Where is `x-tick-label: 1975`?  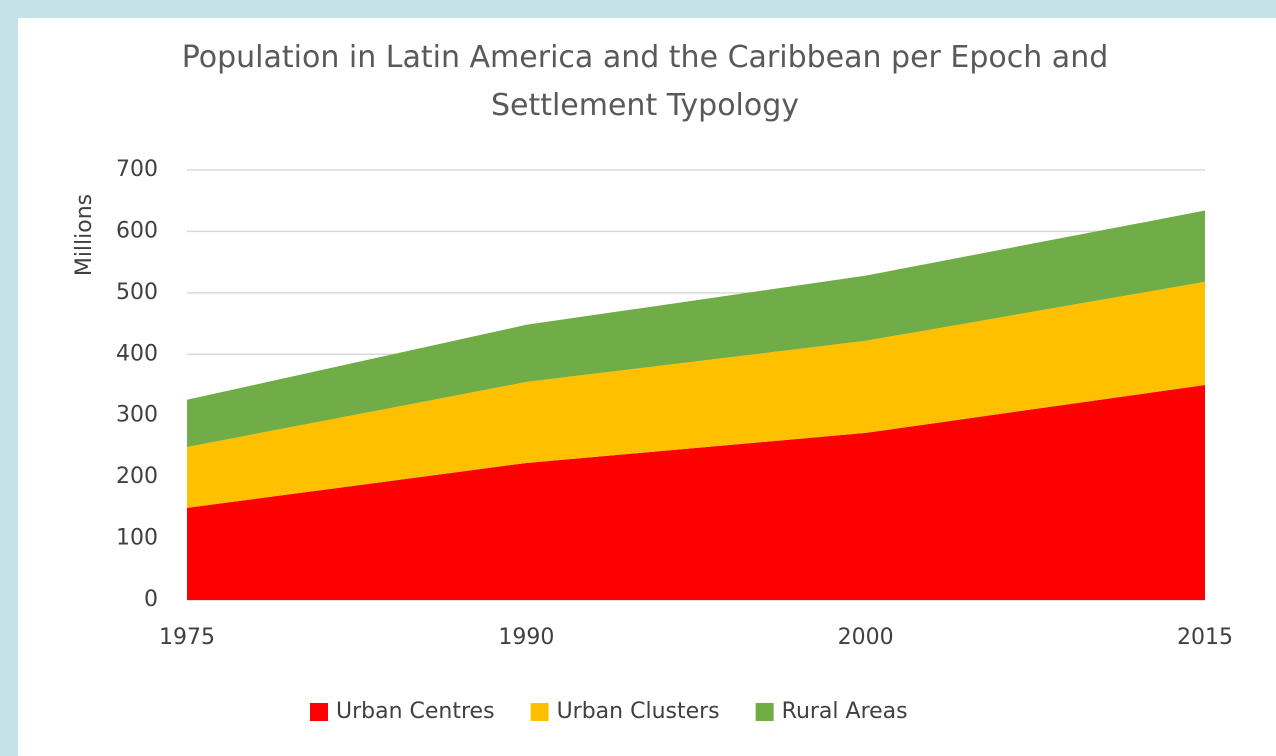 x-tick-label: 1975 is located at coordinates (187, 637).